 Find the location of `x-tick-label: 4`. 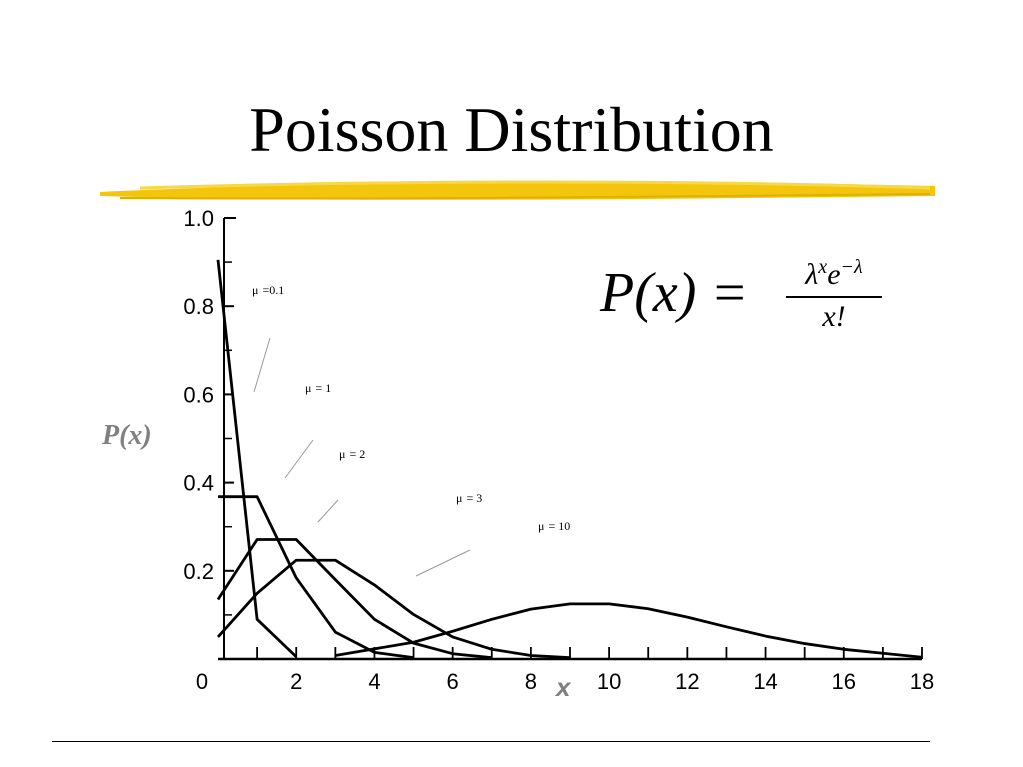

x-tick-label: 4 is located at coordinates (374, 681).